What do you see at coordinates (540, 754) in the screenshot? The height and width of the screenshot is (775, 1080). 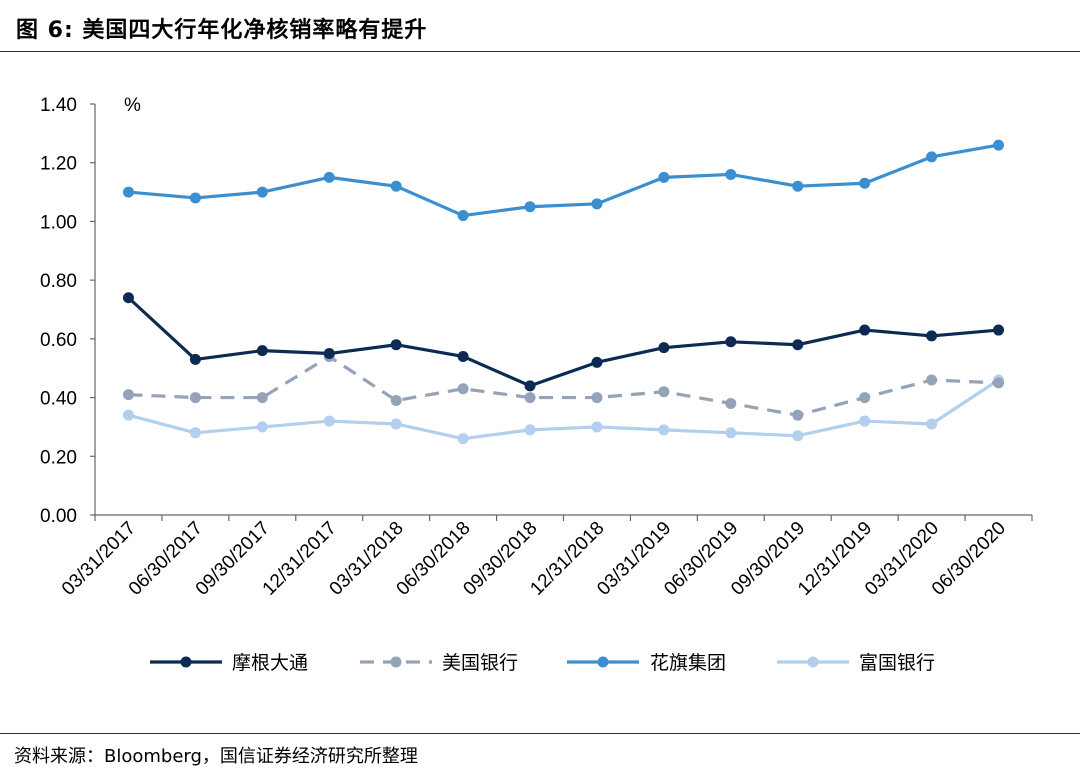 I see `footer-bar: 资料来源：Bloomberg，国信证券经济研究所整理` at bounding box center [540, 754].